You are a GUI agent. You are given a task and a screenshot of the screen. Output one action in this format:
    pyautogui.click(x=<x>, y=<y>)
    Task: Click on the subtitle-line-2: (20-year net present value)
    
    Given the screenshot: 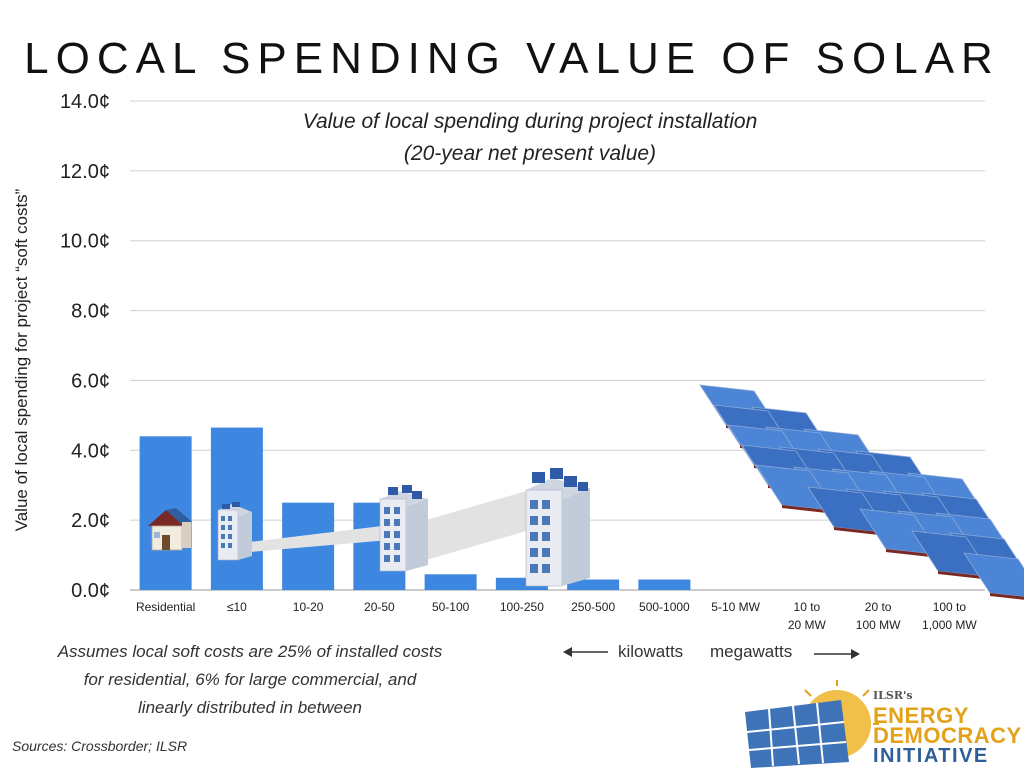 What is the action you would take?
    pyautogui.click(x=530, y=153)
    